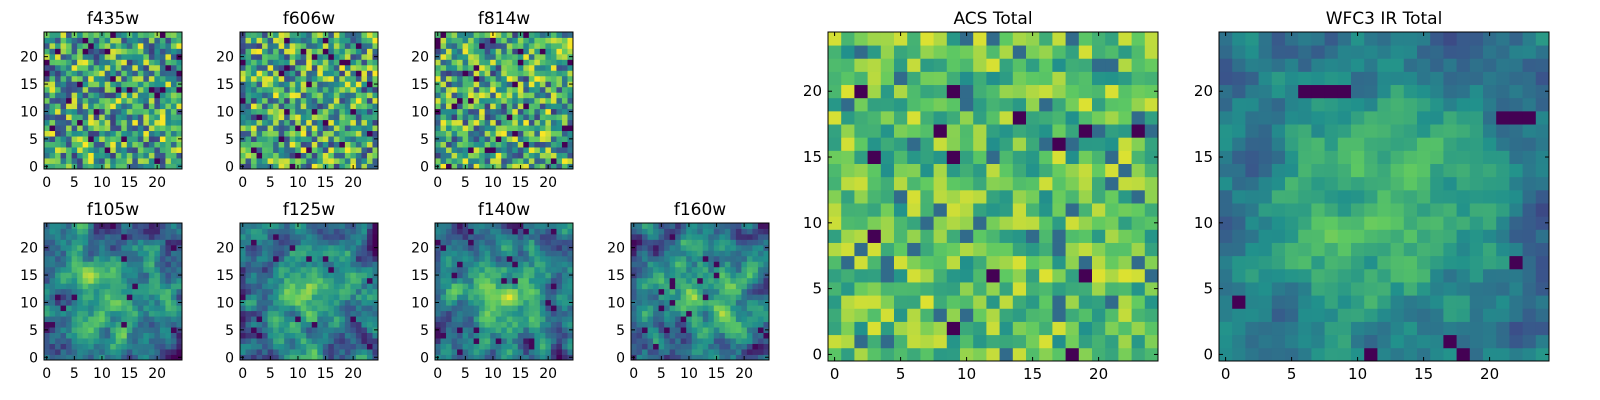 Image resolution: width=1600 pixels, height=400 pixels. I want to click on y-tick-label: 0, so click(620, 358).